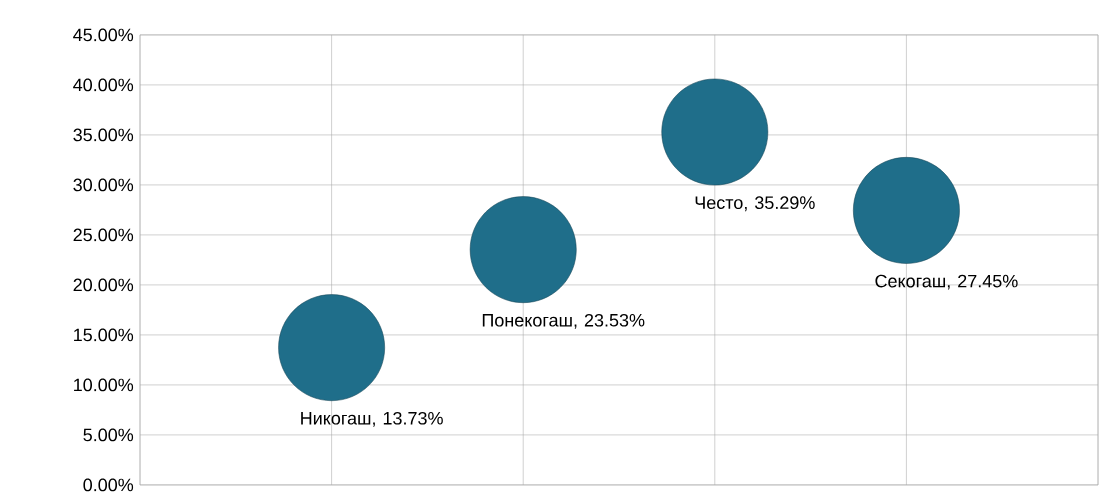 The image size is (1110, 495). What do you see at coordinates (946, 282) in the screenshot?
I see `data-label: Секогаш, 27.45%` at bounding box center [946, 282].